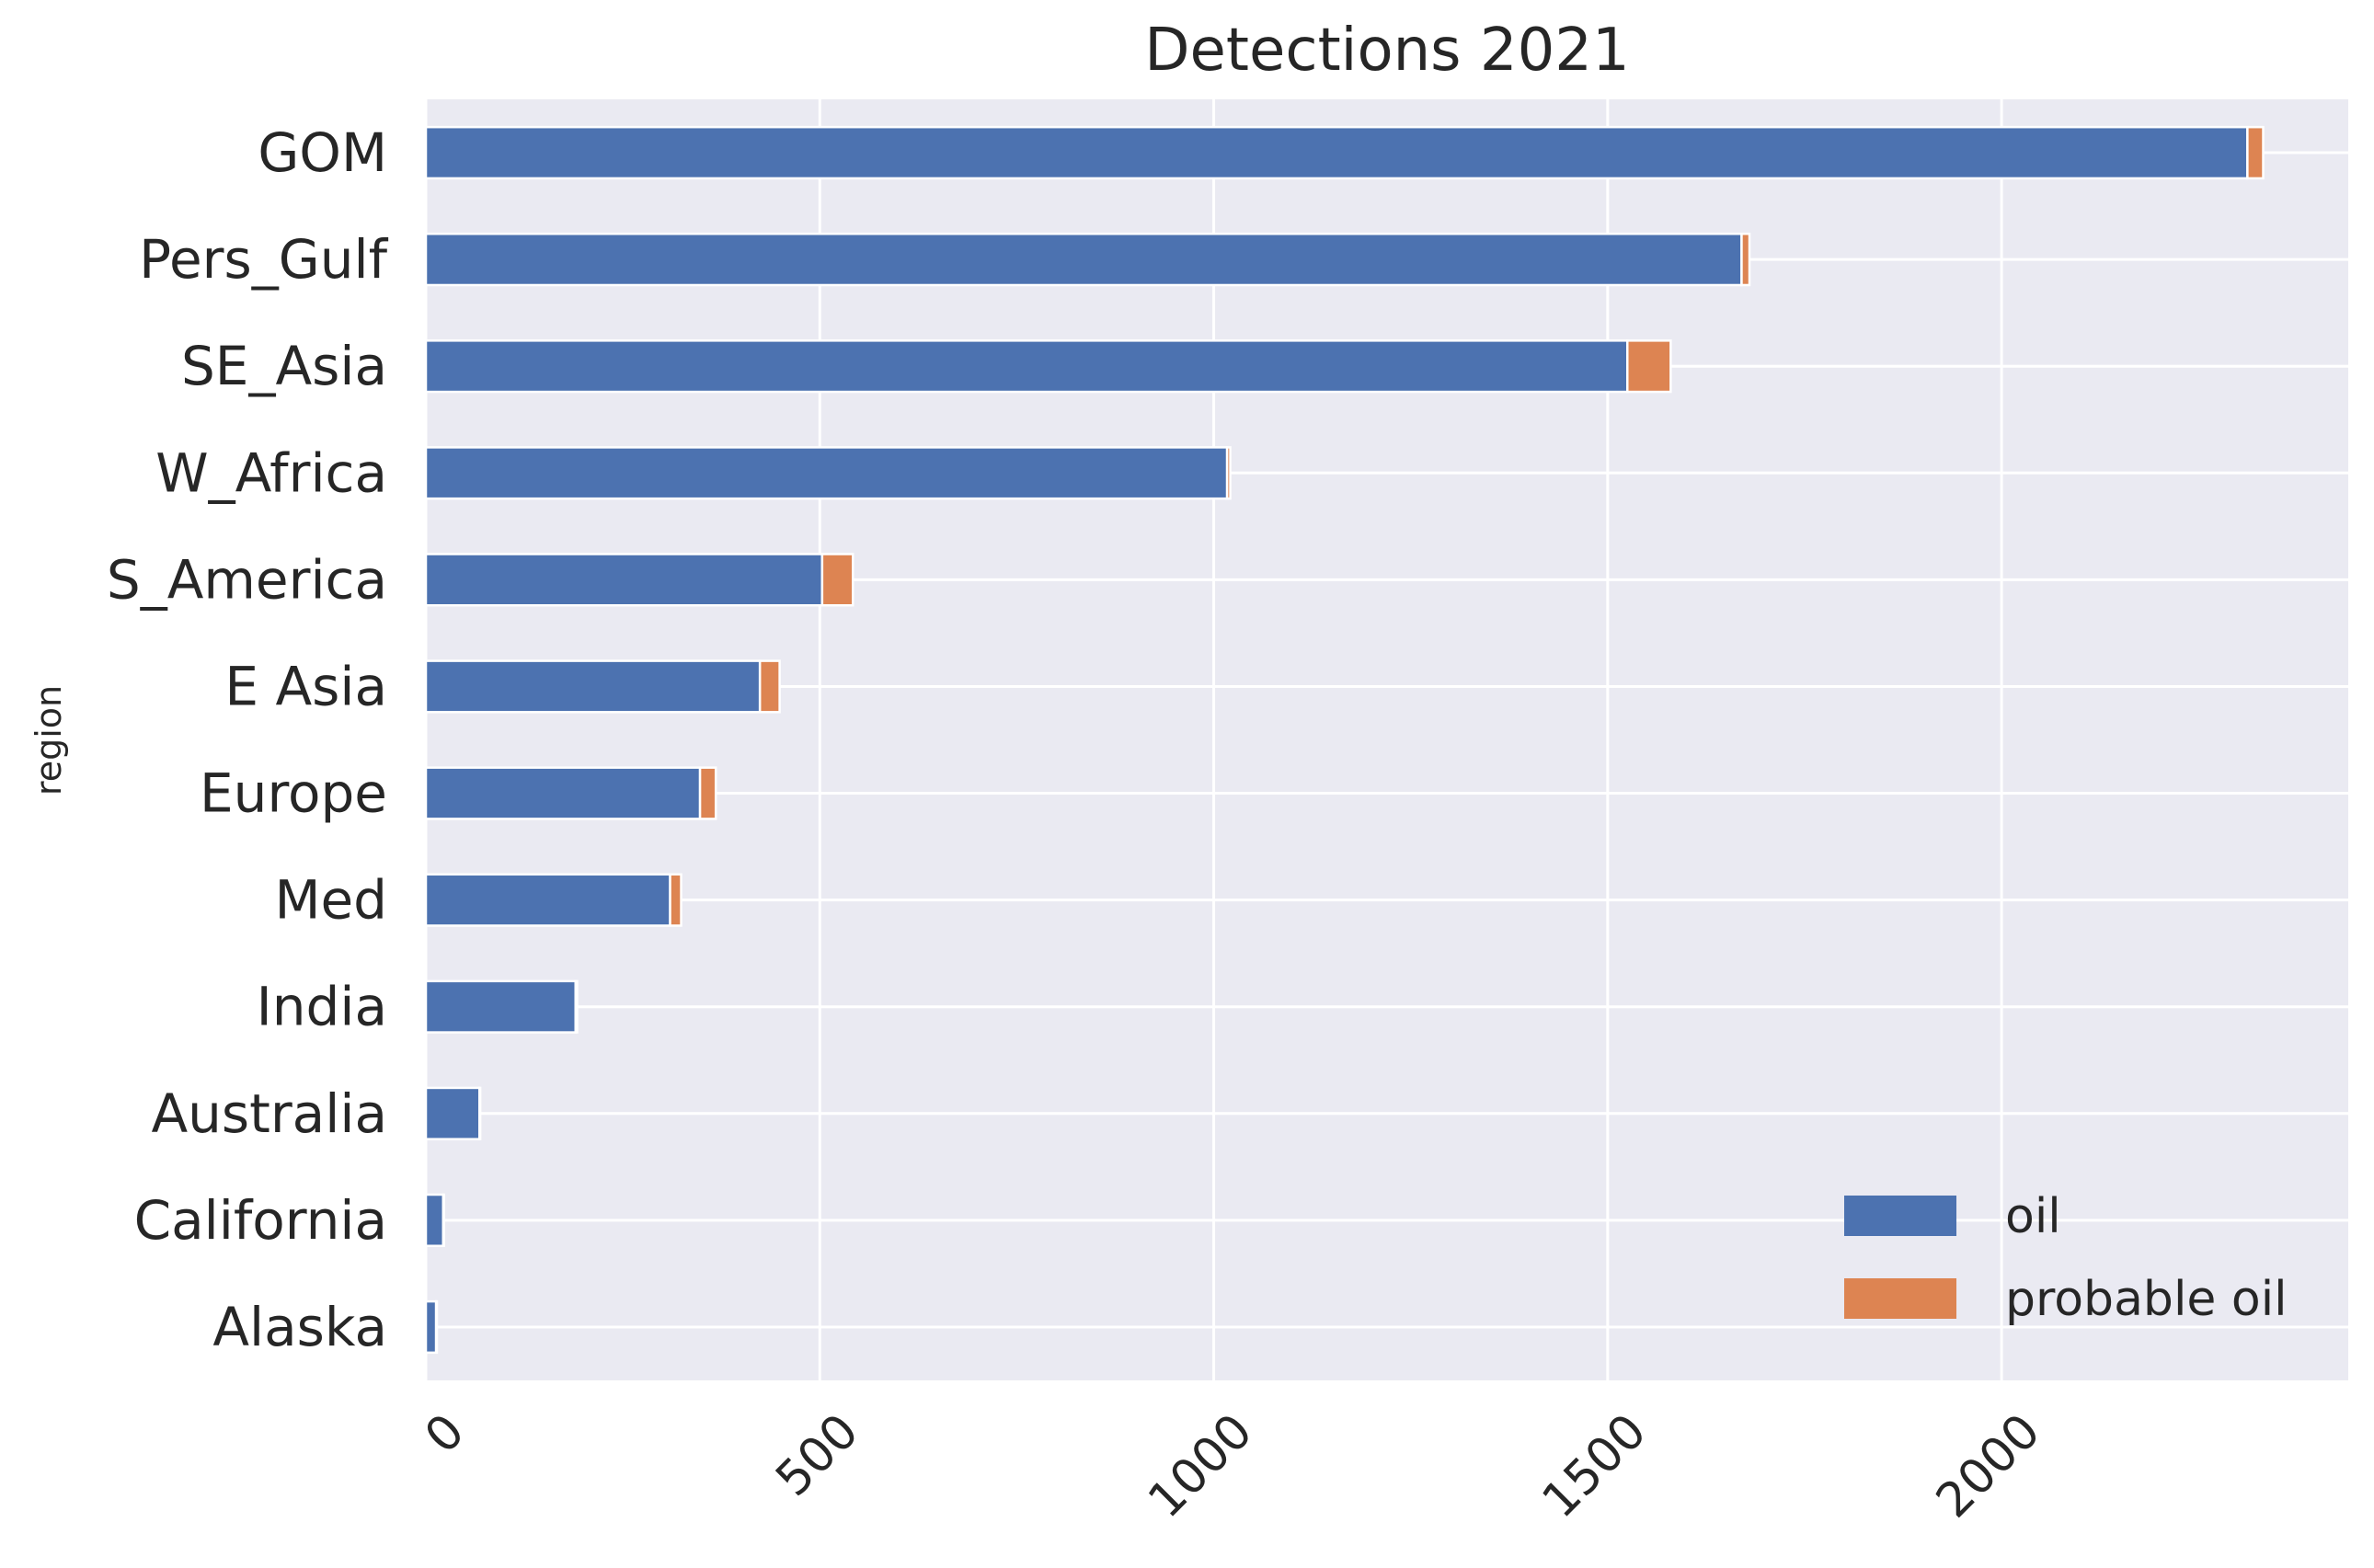  I want to click on y-tick-label: Med, so click(330, 900).